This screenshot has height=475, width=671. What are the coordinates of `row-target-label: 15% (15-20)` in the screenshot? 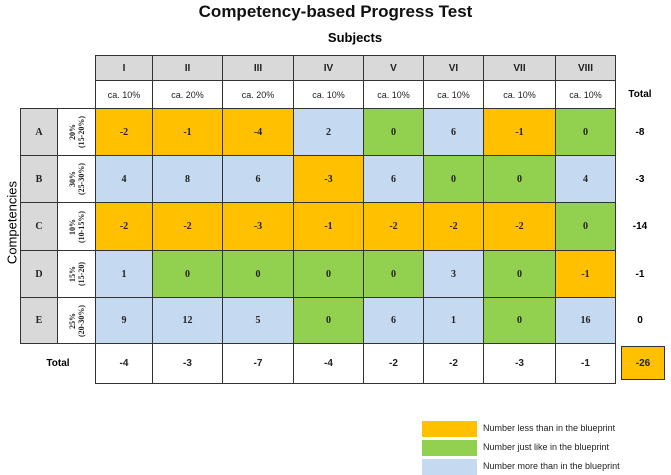 It's located at (77, 274).